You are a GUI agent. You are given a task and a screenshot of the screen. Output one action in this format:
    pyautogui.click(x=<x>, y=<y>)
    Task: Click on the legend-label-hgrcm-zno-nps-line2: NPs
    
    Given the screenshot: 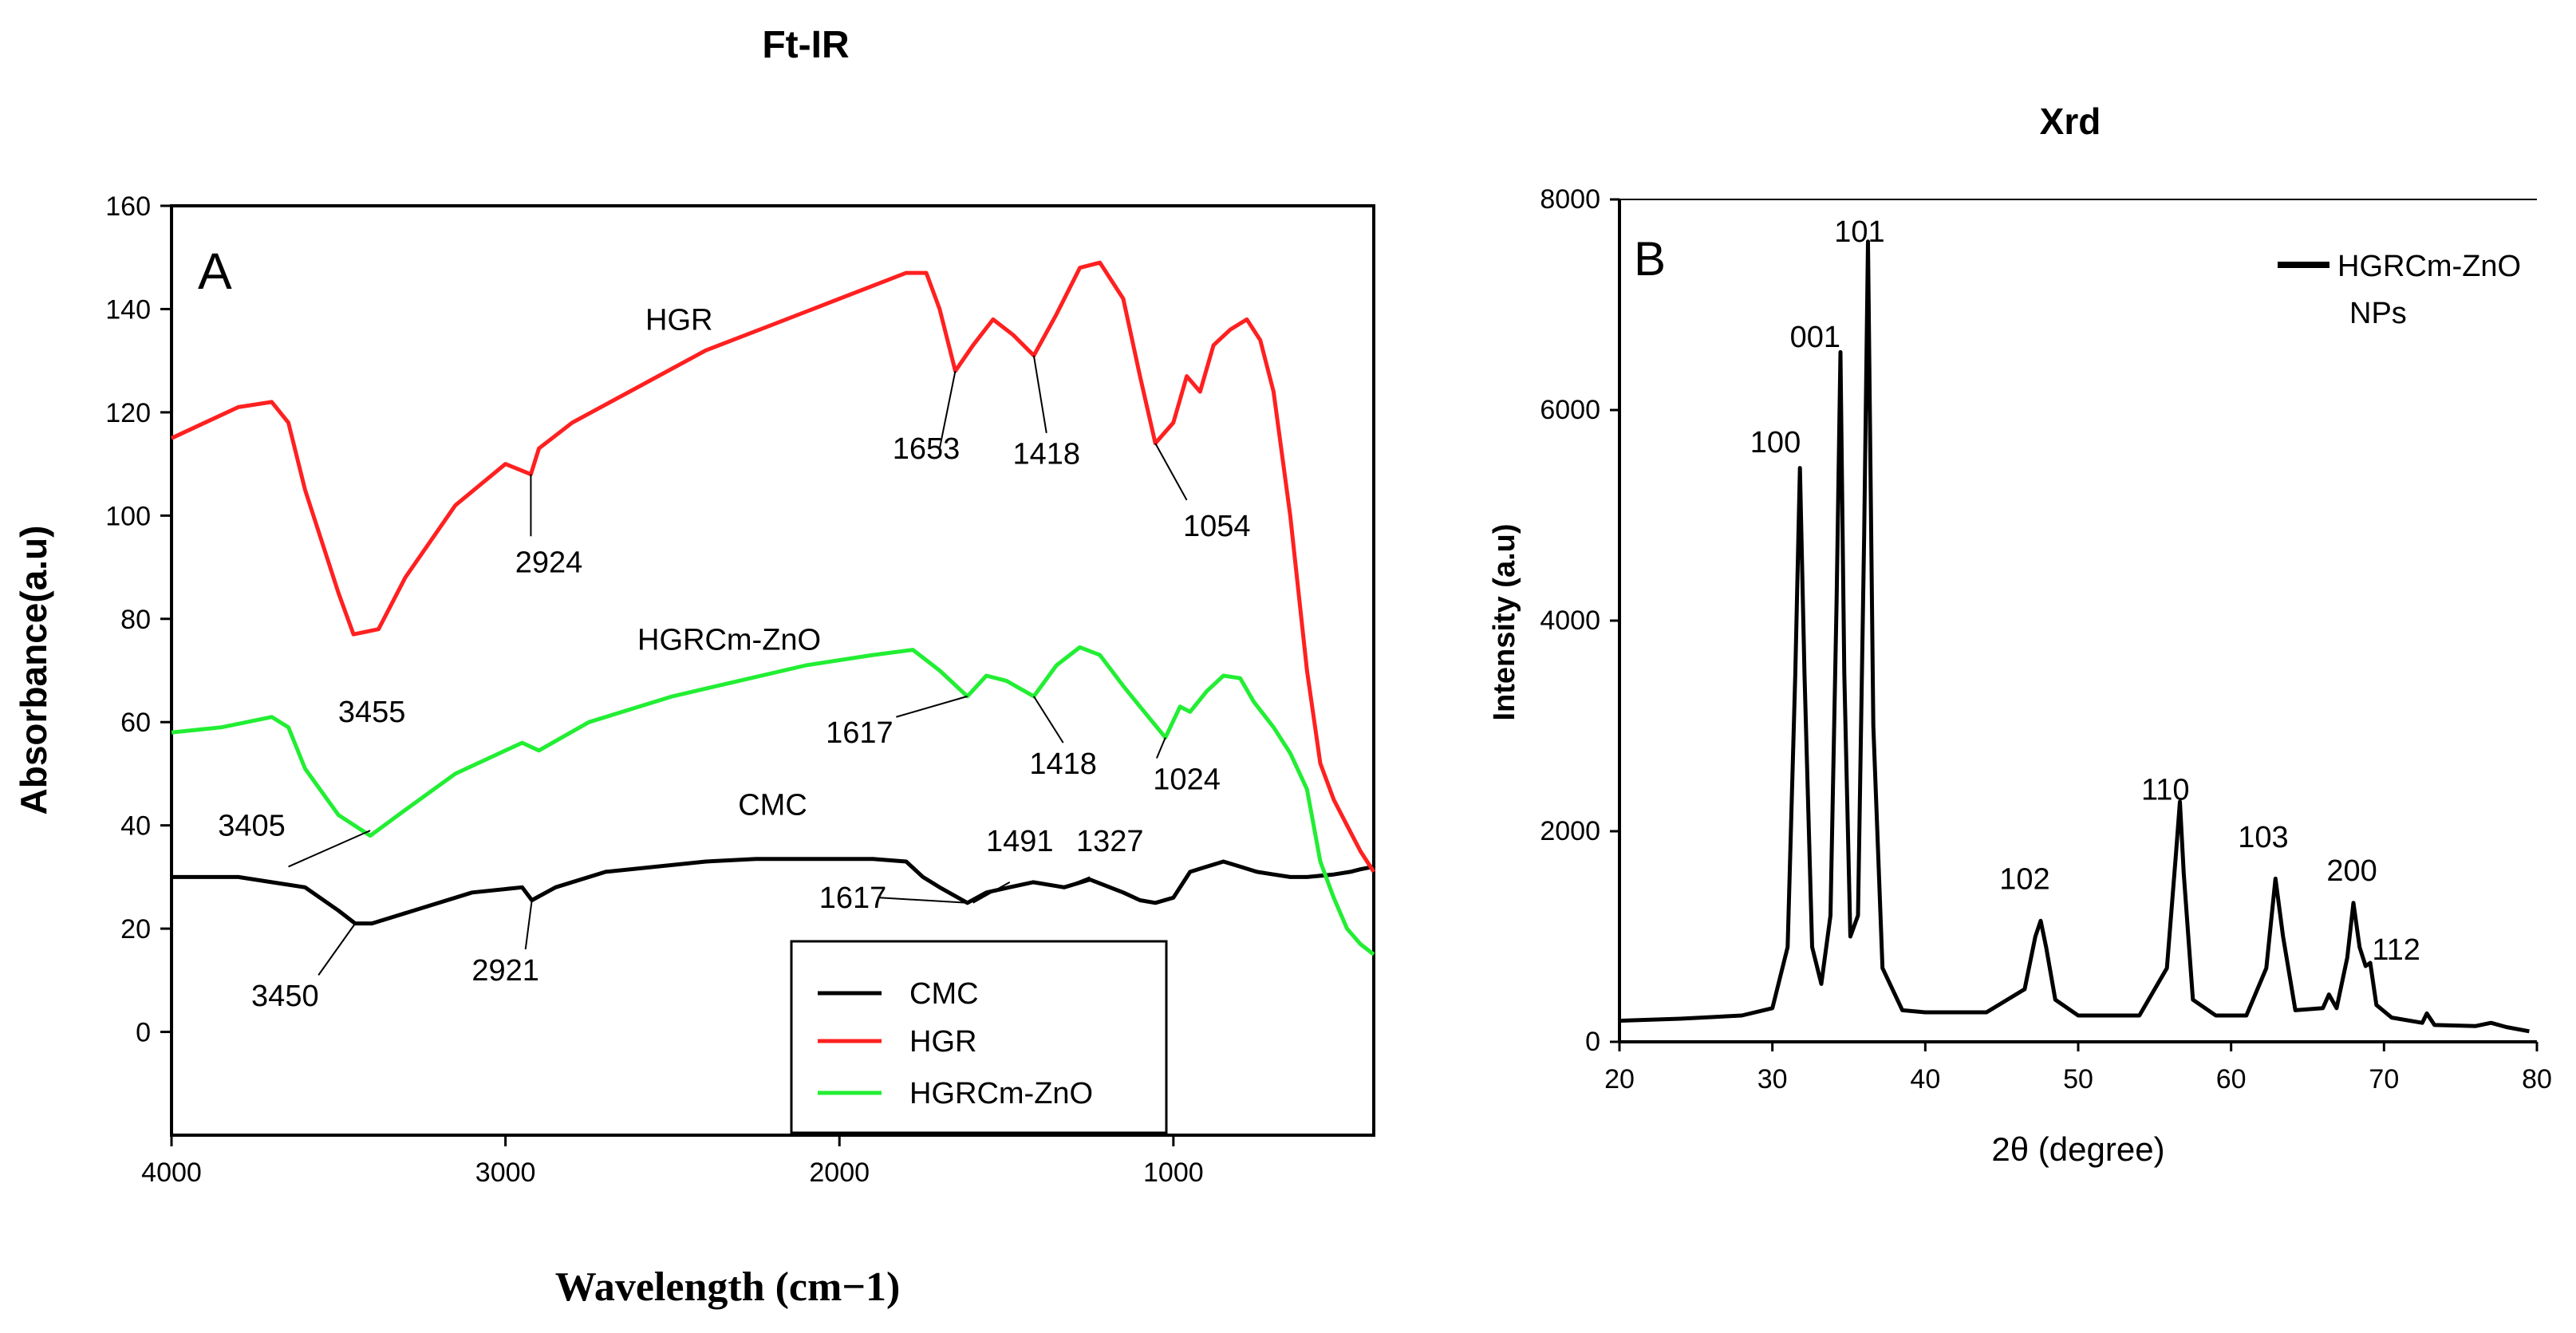 What is the action you would take?
    pyautogui.click(x=2378, y=313)
    